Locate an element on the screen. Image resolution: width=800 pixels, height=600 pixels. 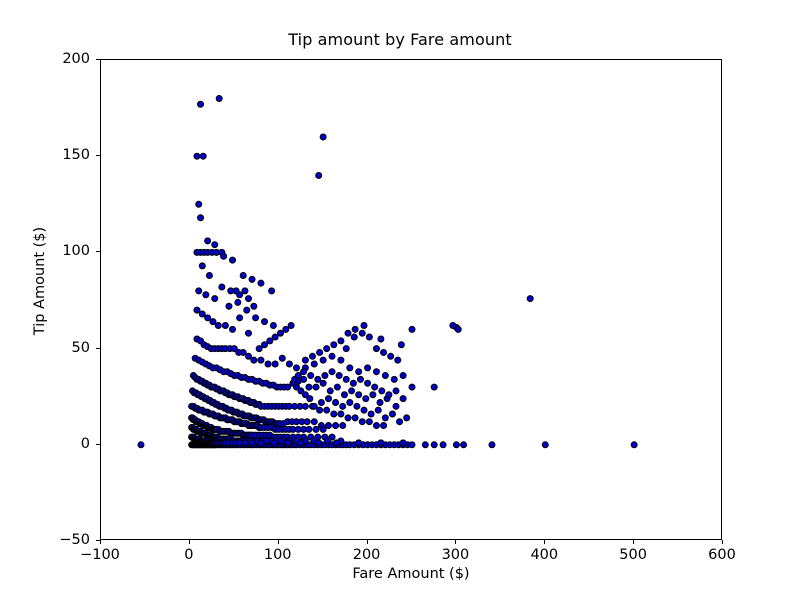
x-tick-label: 100 is located at coordinates (277, 555).